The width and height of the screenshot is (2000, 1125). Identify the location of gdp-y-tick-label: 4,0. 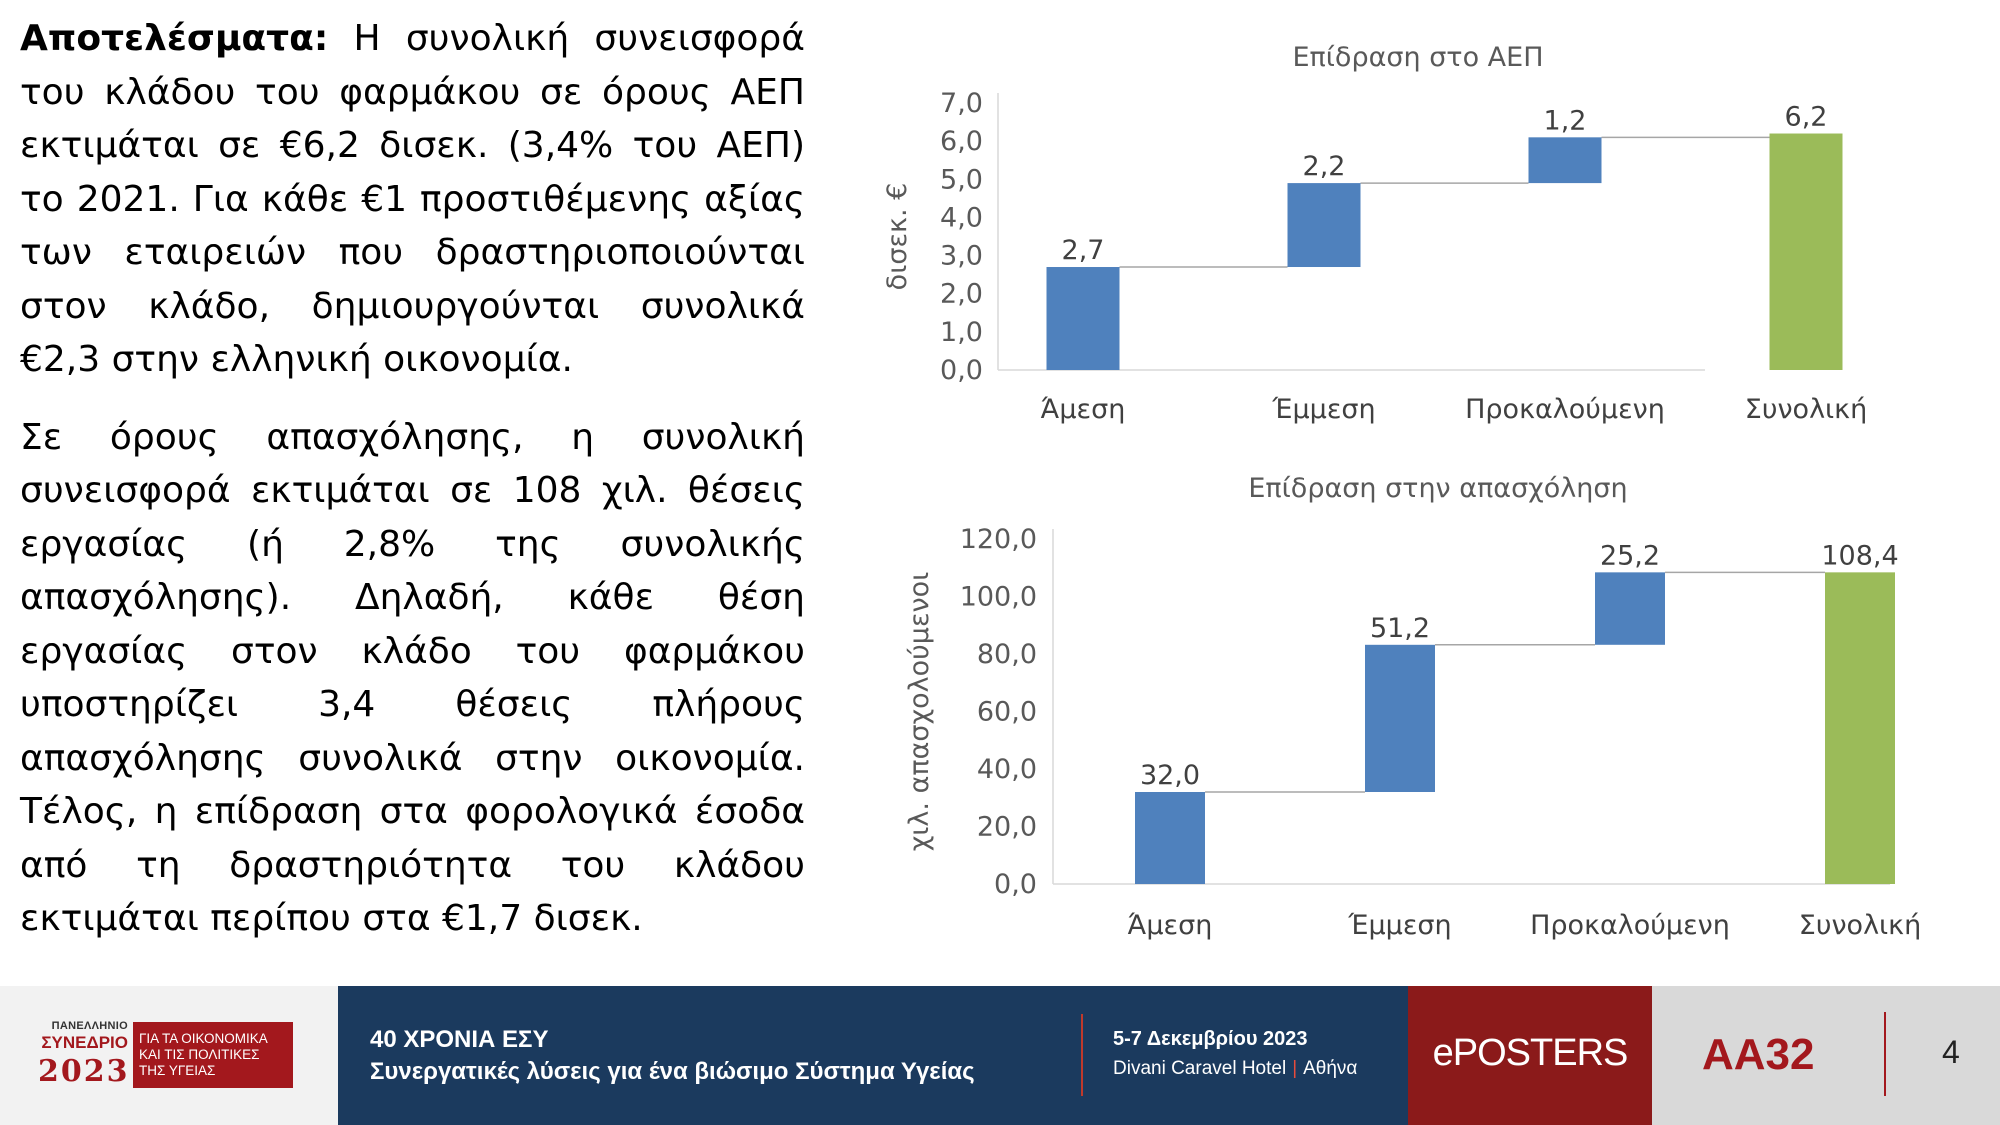
(961, 217).